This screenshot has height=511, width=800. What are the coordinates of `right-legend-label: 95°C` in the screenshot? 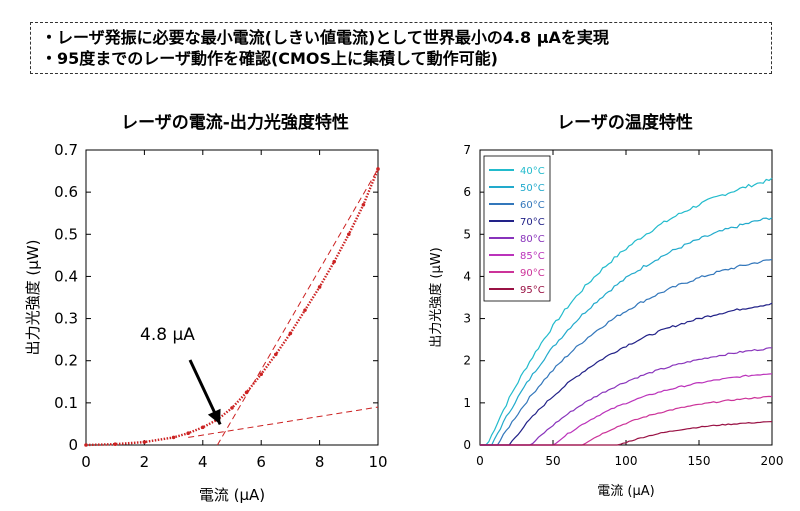 It's located at (532, 290).